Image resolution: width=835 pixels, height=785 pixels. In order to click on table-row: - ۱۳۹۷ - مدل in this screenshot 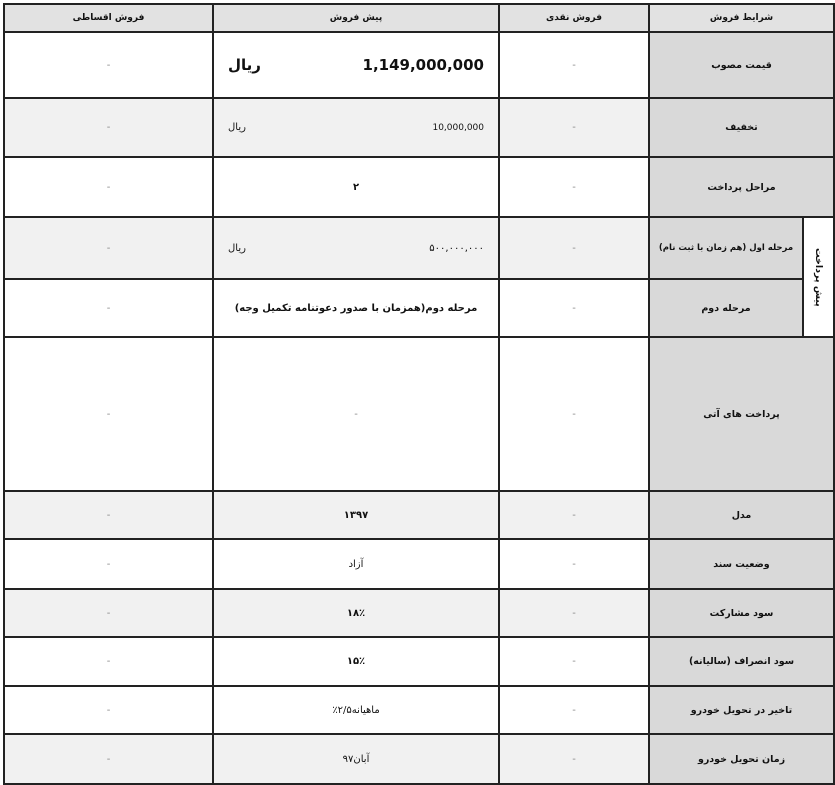, I will do `click(419, 515)`.